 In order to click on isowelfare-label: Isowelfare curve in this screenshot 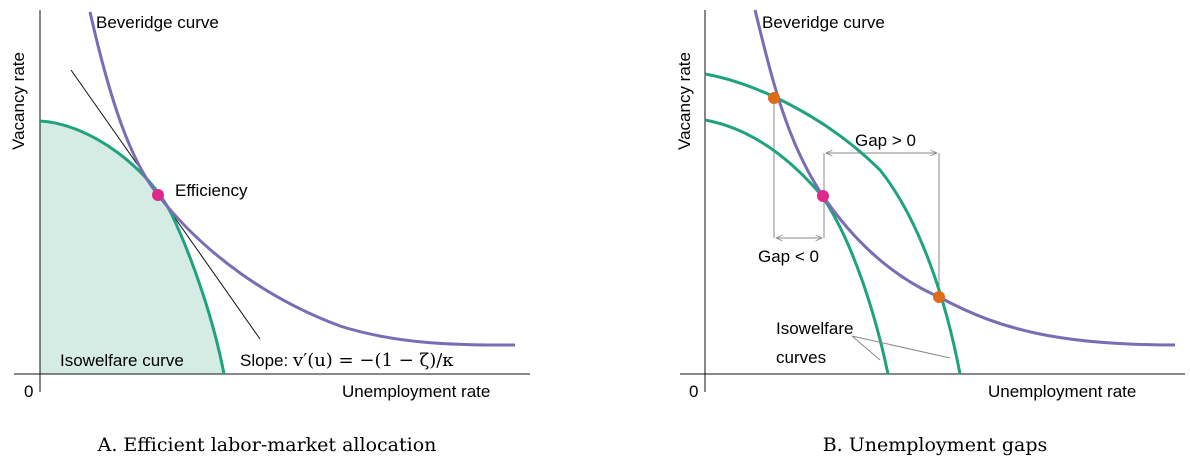, I will do `click(122, 360)`.